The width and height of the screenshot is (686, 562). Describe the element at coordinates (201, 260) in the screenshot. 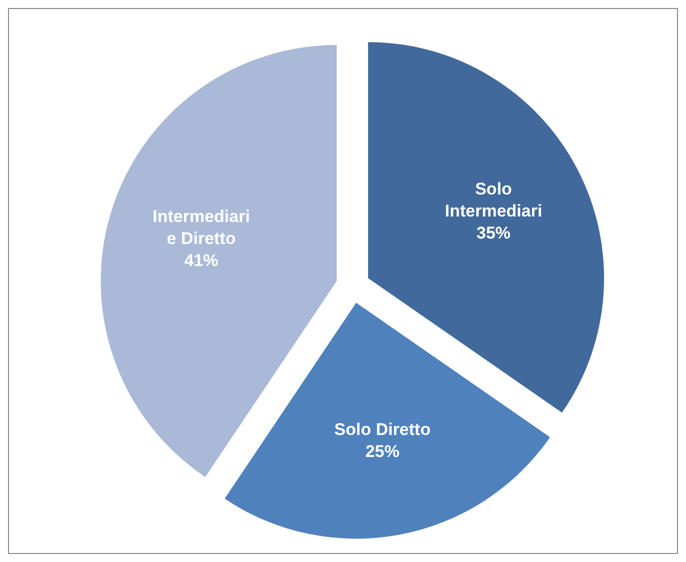

I see `data-label: 41%` at that location.